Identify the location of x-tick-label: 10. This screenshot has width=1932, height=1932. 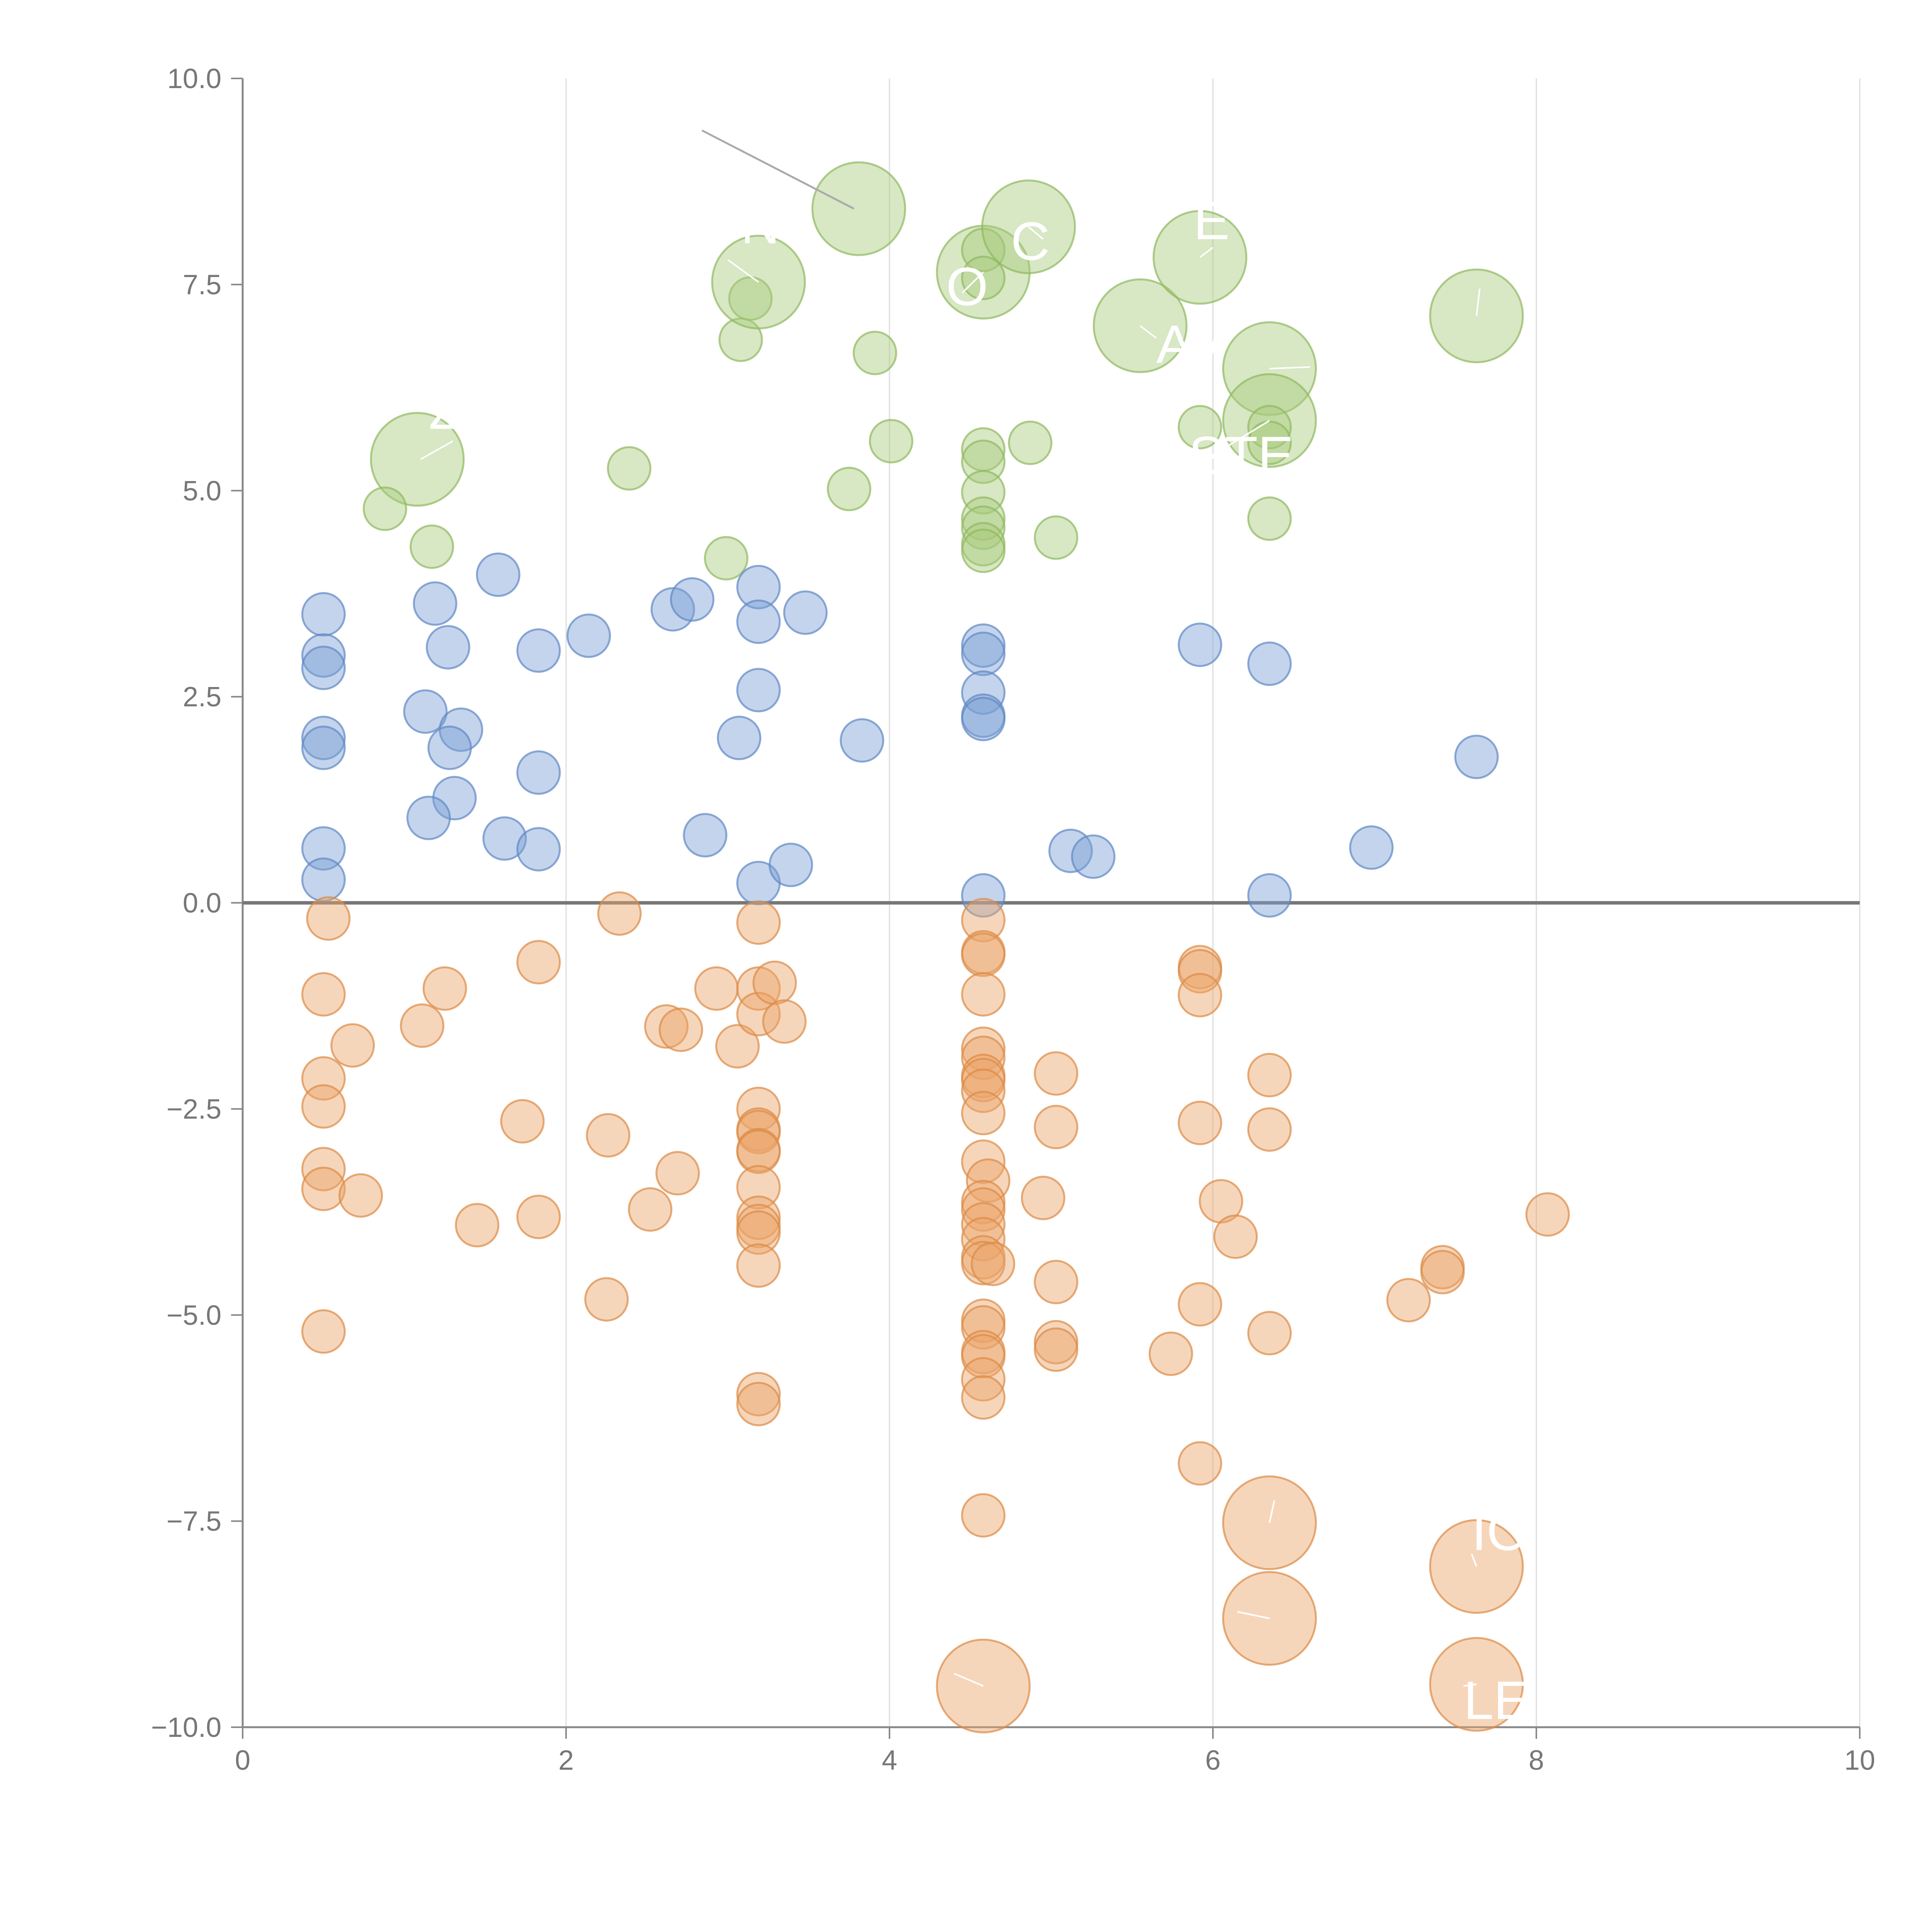
(1859, 1760).